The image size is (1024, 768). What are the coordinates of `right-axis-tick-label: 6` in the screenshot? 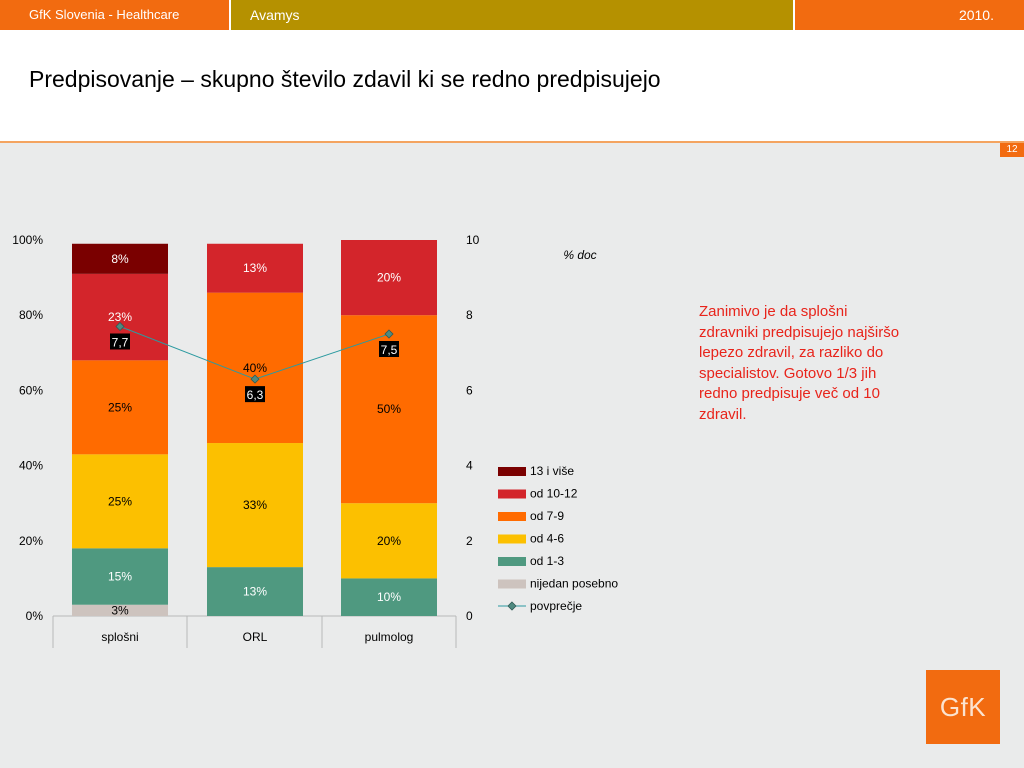 It's located at (469, 390).